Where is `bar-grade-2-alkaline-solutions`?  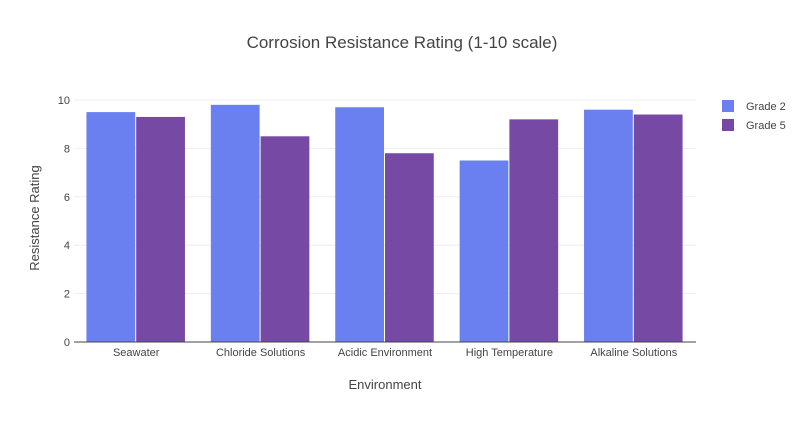
bar-grade-2-alkaline-solutions is located at coordinates (608, 226).